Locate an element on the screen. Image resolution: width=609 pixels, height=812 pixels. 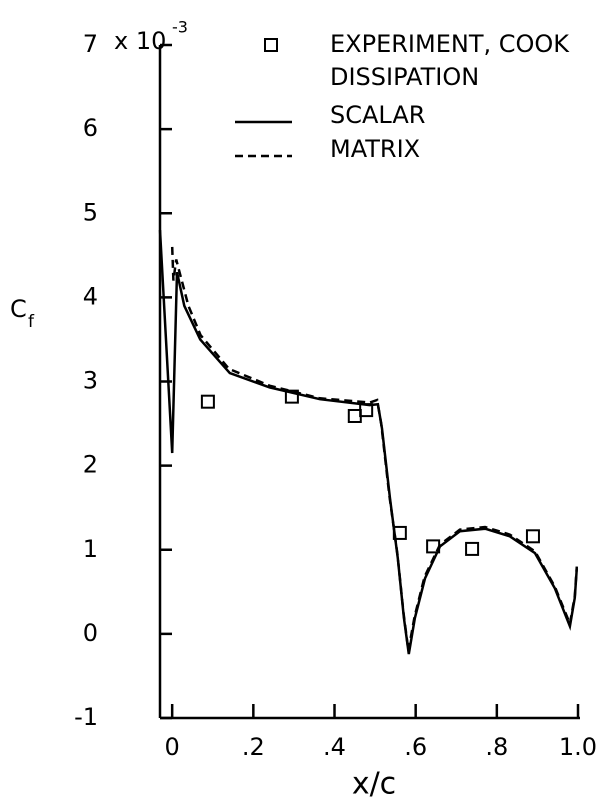
x-tick-label: .6 is located at coordinates (415, 747).